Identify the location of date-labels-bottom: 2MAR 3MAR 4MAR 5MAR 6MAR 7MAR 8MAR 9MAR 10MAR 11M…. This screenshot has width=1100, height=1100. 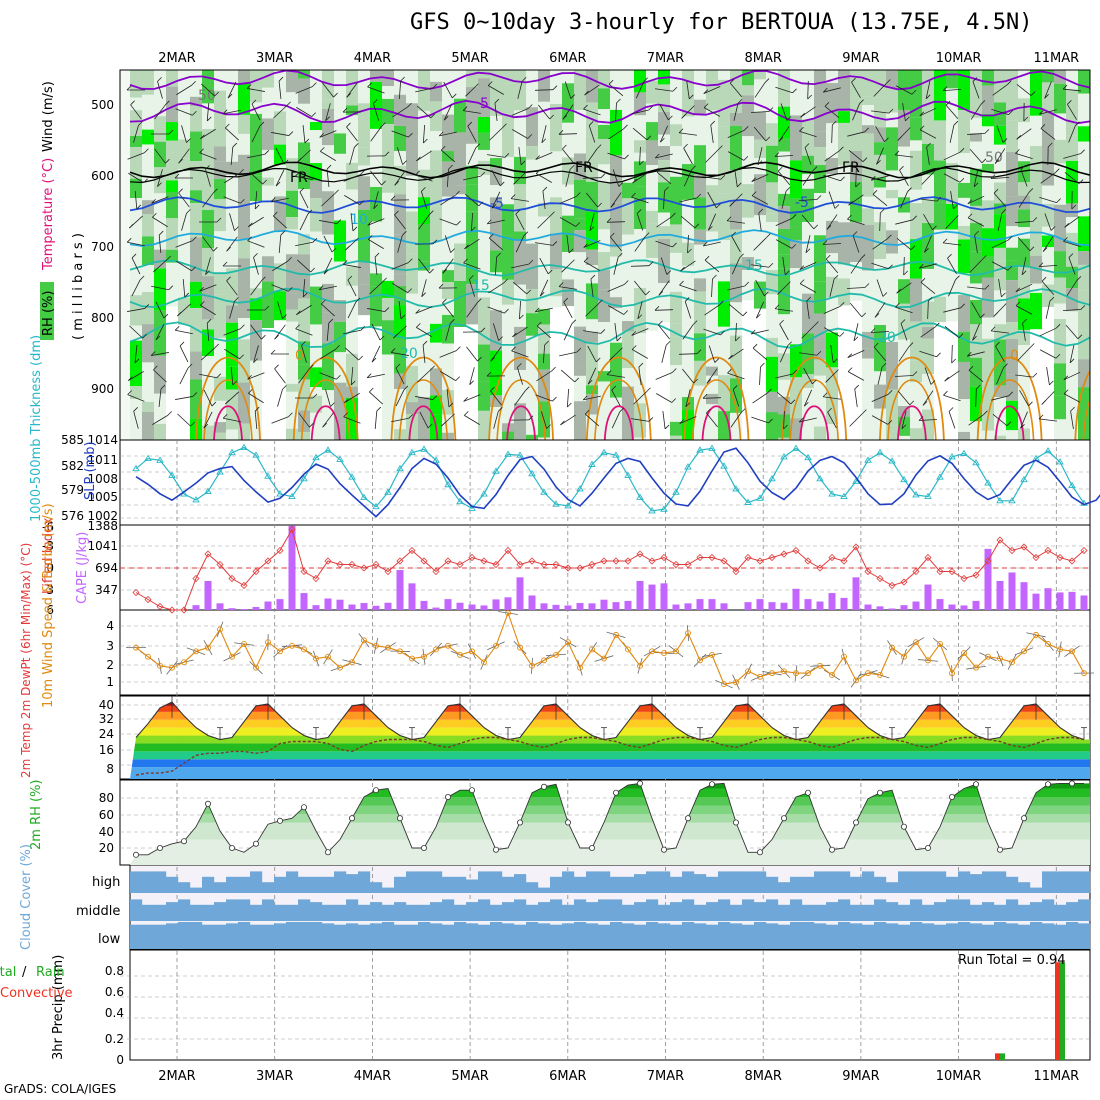
(618, 1076).